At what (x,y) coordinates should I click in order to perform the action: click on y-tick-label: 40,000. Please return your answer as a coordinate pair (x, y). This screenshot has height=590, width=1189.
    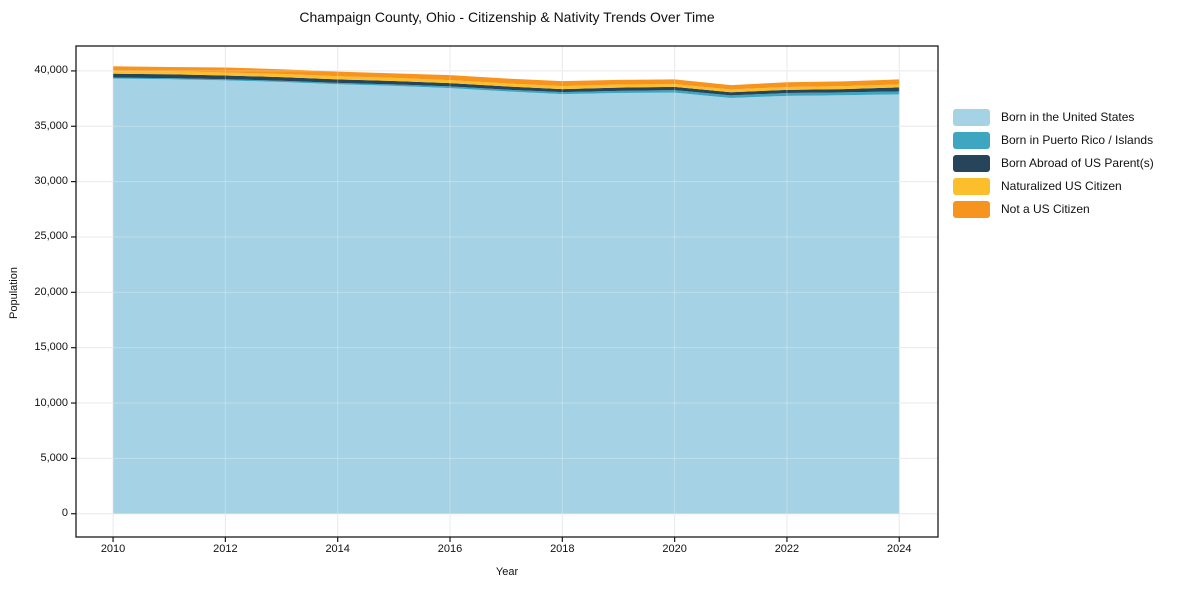
    Looking at the image, I should click on (51, 70).